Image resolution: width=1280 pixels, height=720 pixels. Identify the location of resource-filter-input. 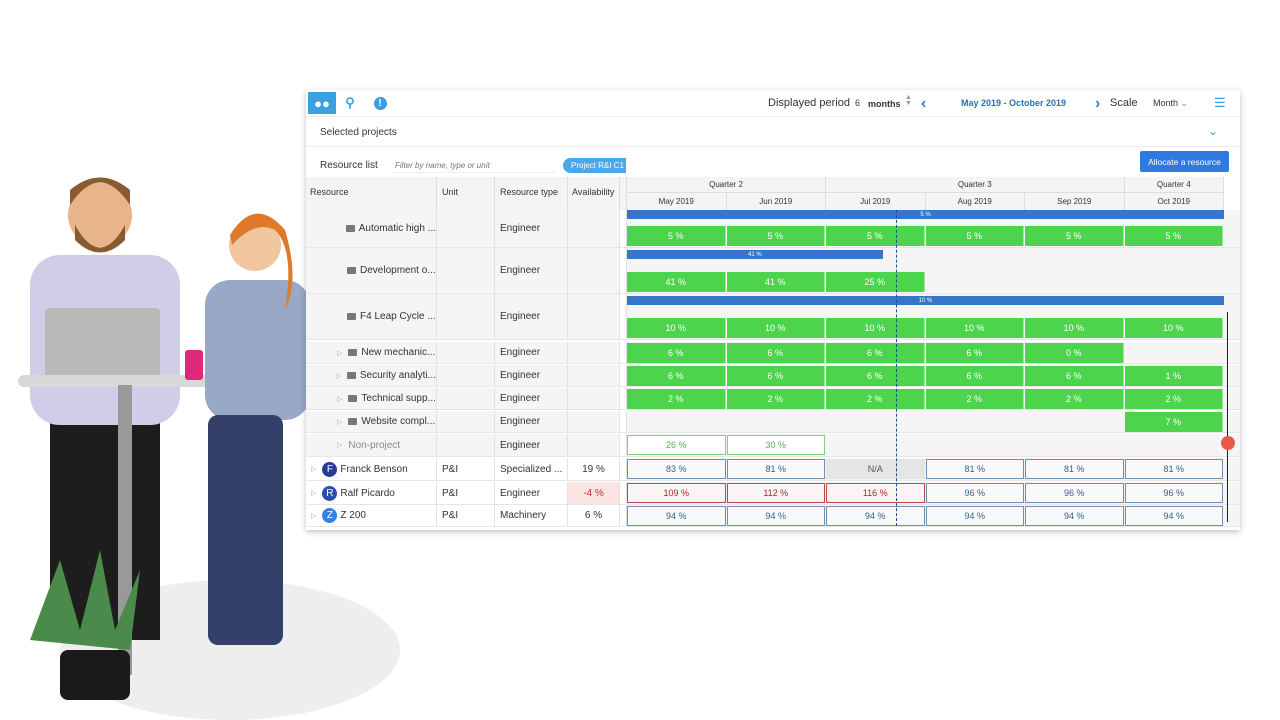
(474, 165).